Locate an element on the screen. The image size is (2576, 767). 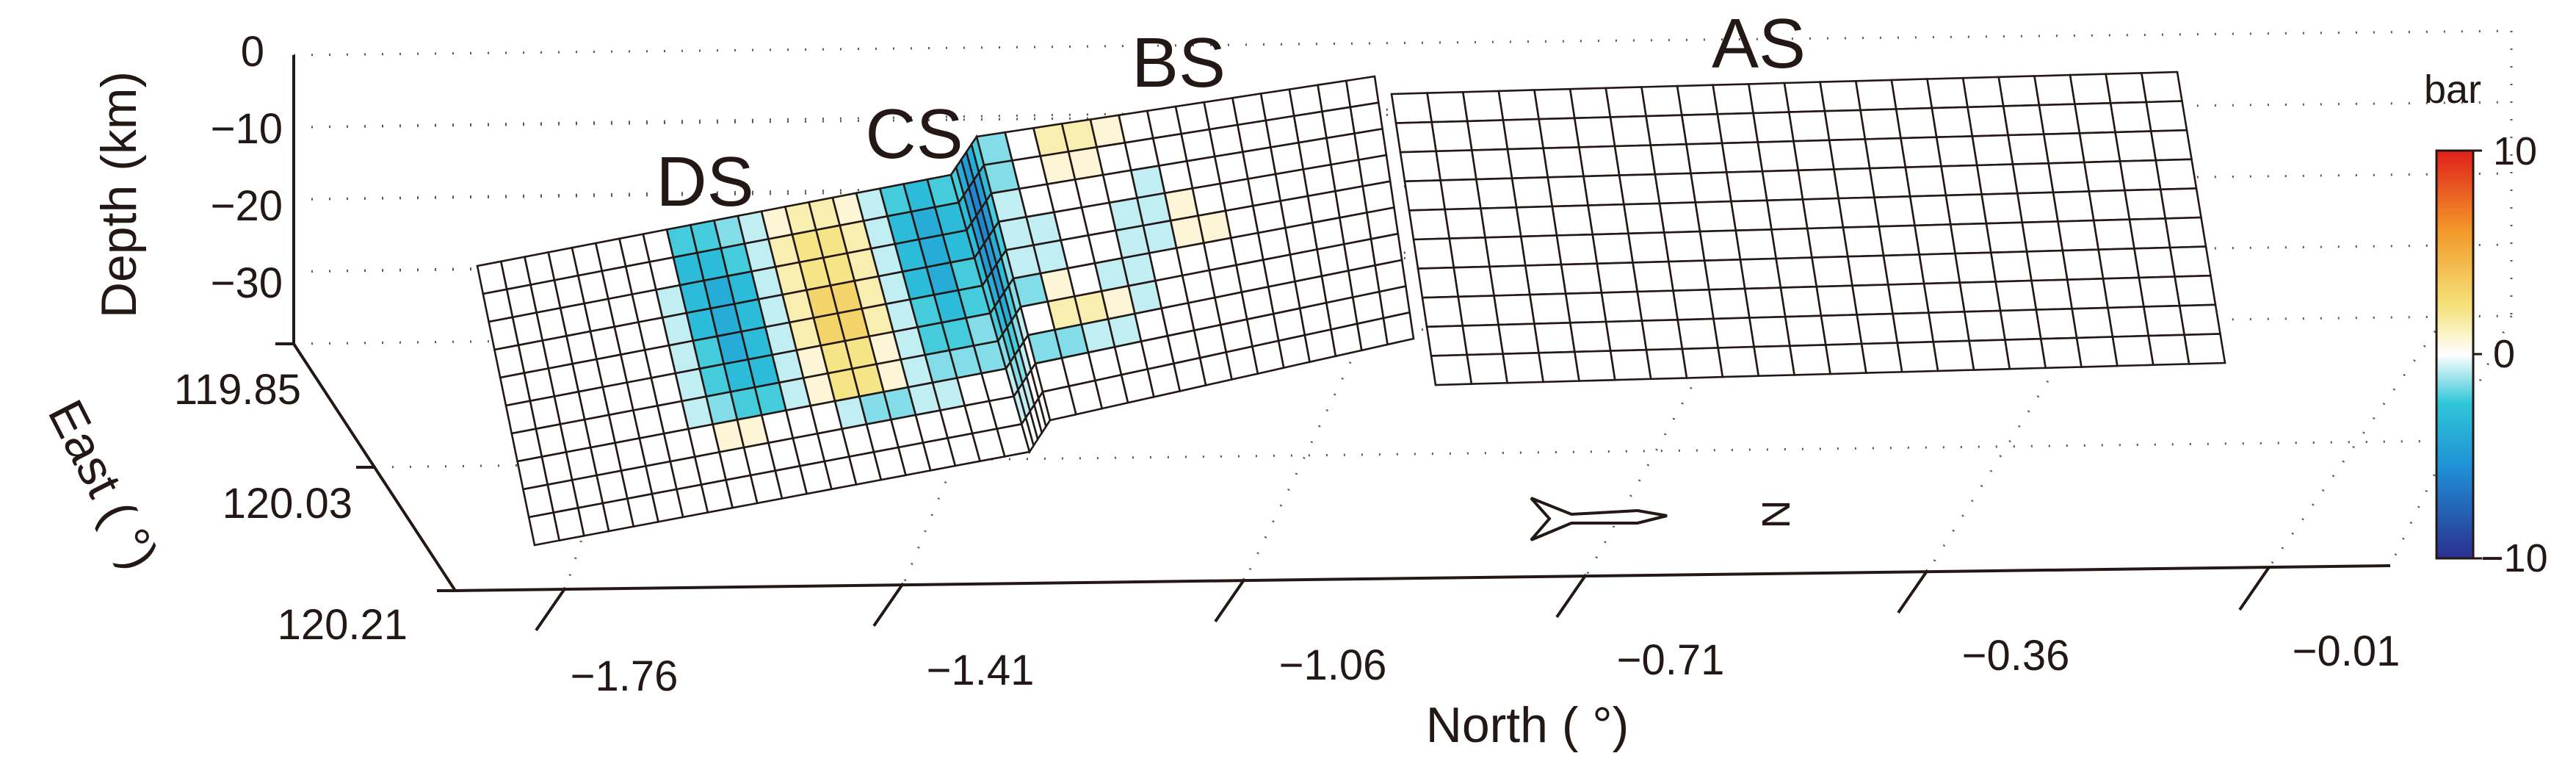
depth-tick-label: −30 is located at coordinates (247, 283).